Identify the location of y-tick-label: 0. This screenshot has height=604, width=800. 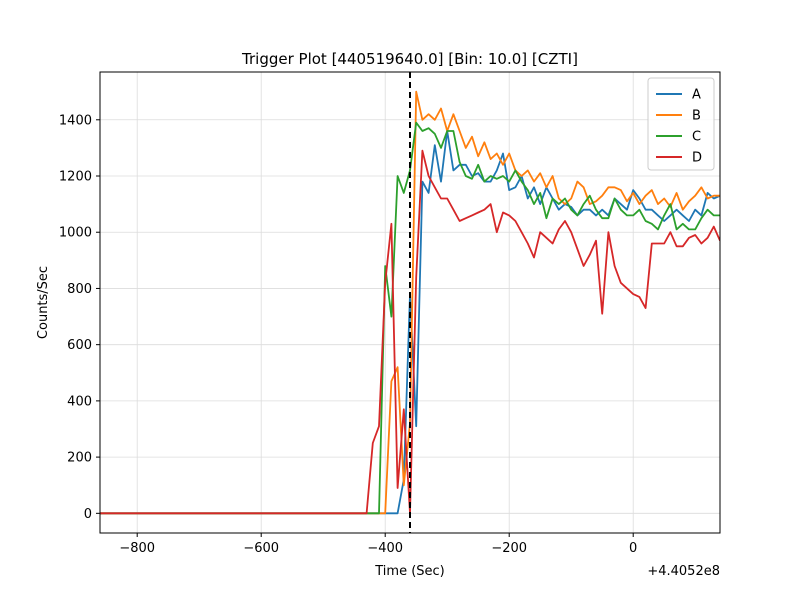
(88, 514).